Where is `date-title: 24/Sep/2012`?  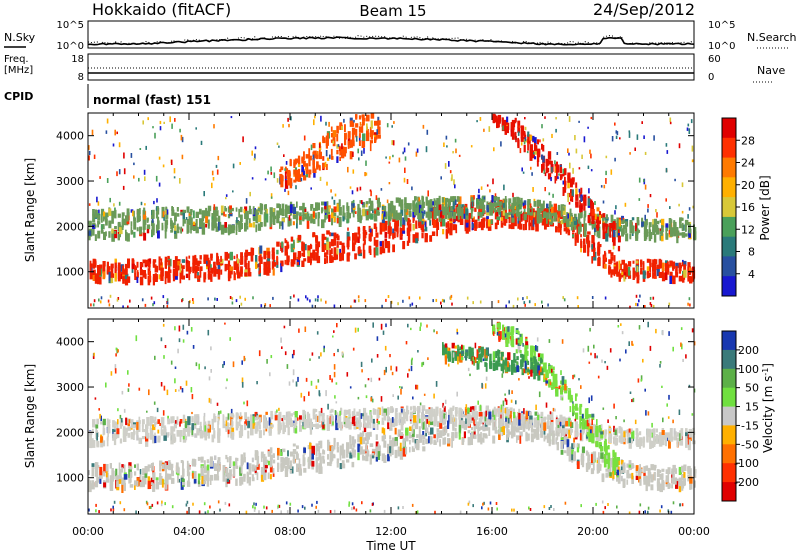
date-title: 24/Sep/2012 is located at coordinates (644, 9).